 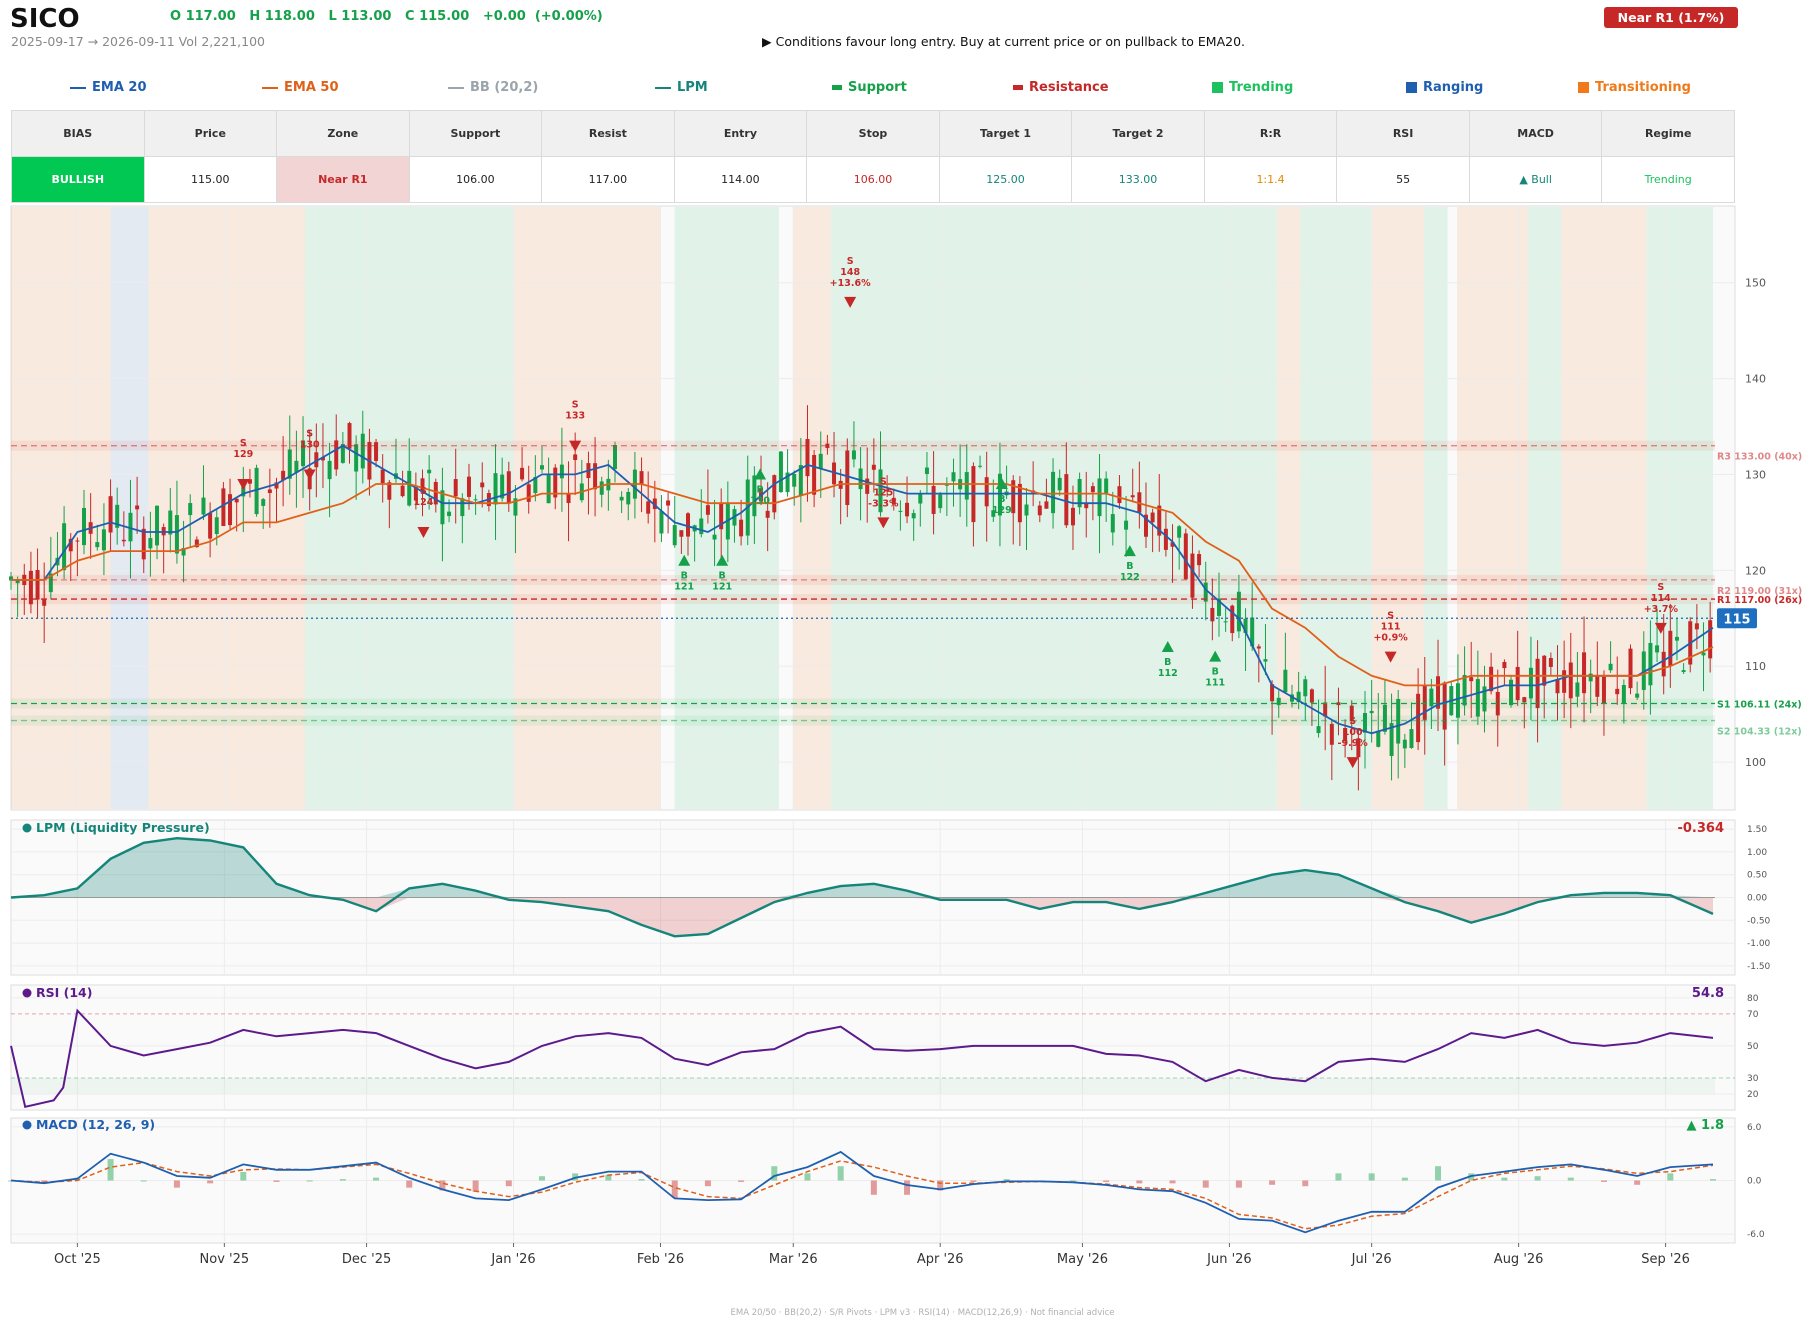 I want to click on last-price-label: 115, so click(x=1736, y=619).